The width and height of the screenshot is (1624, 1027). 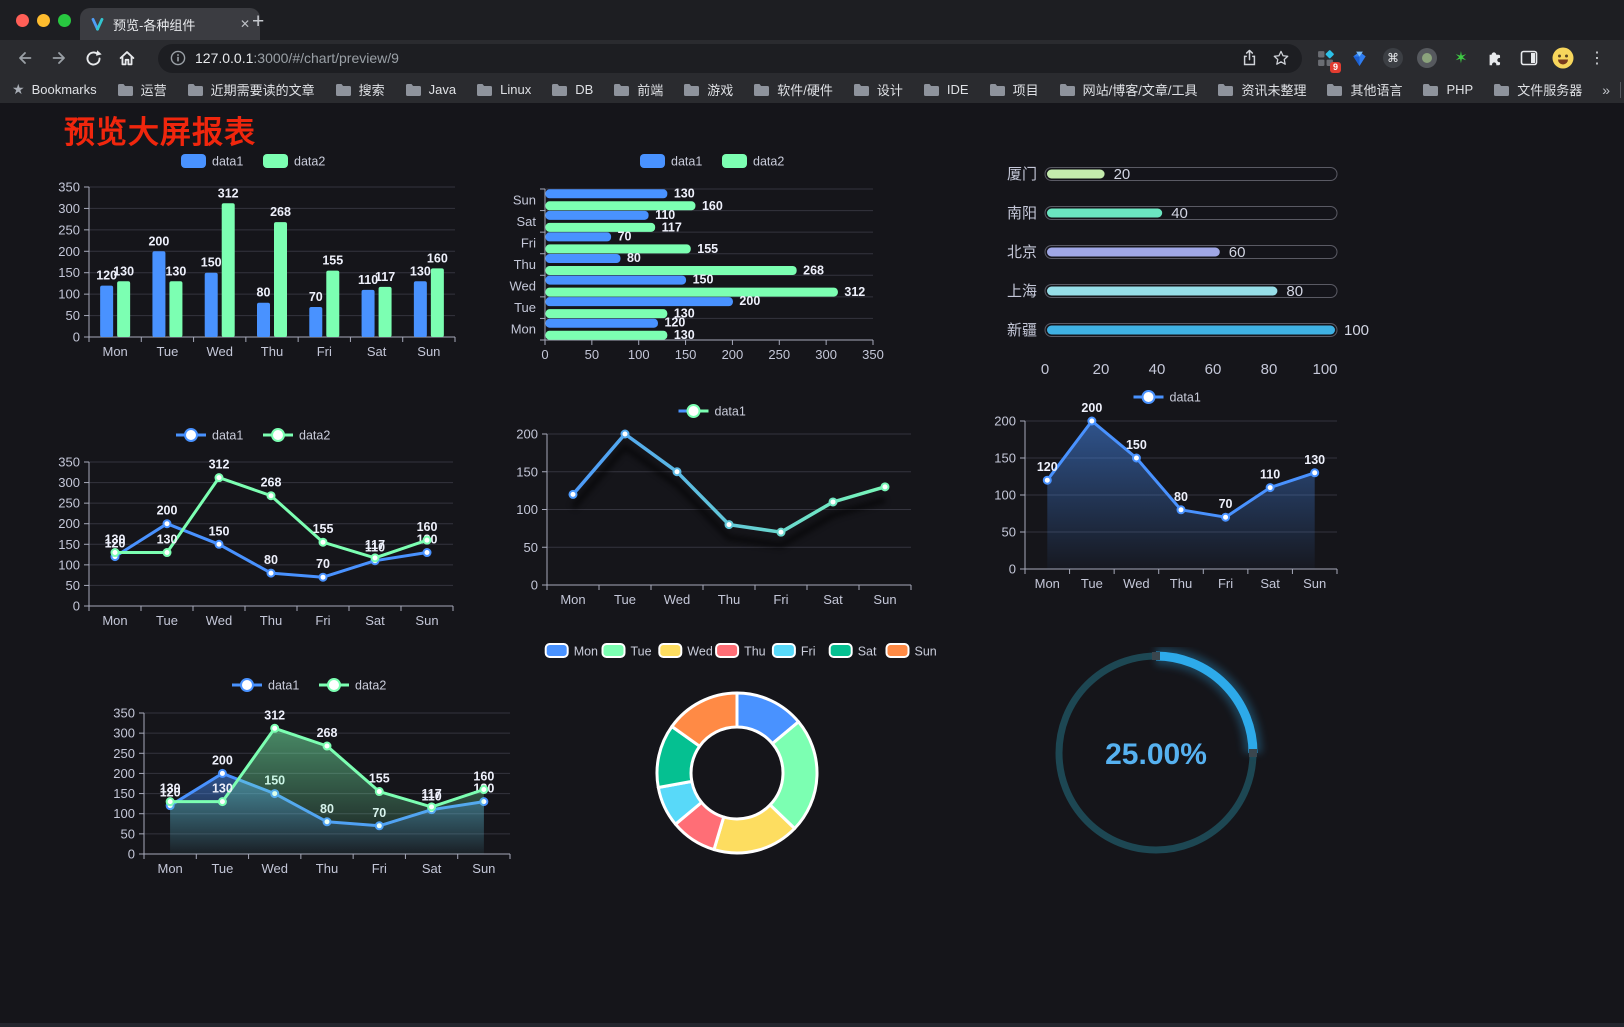 I want to click on extension-badge: 9, so click(x=1335, y=67).